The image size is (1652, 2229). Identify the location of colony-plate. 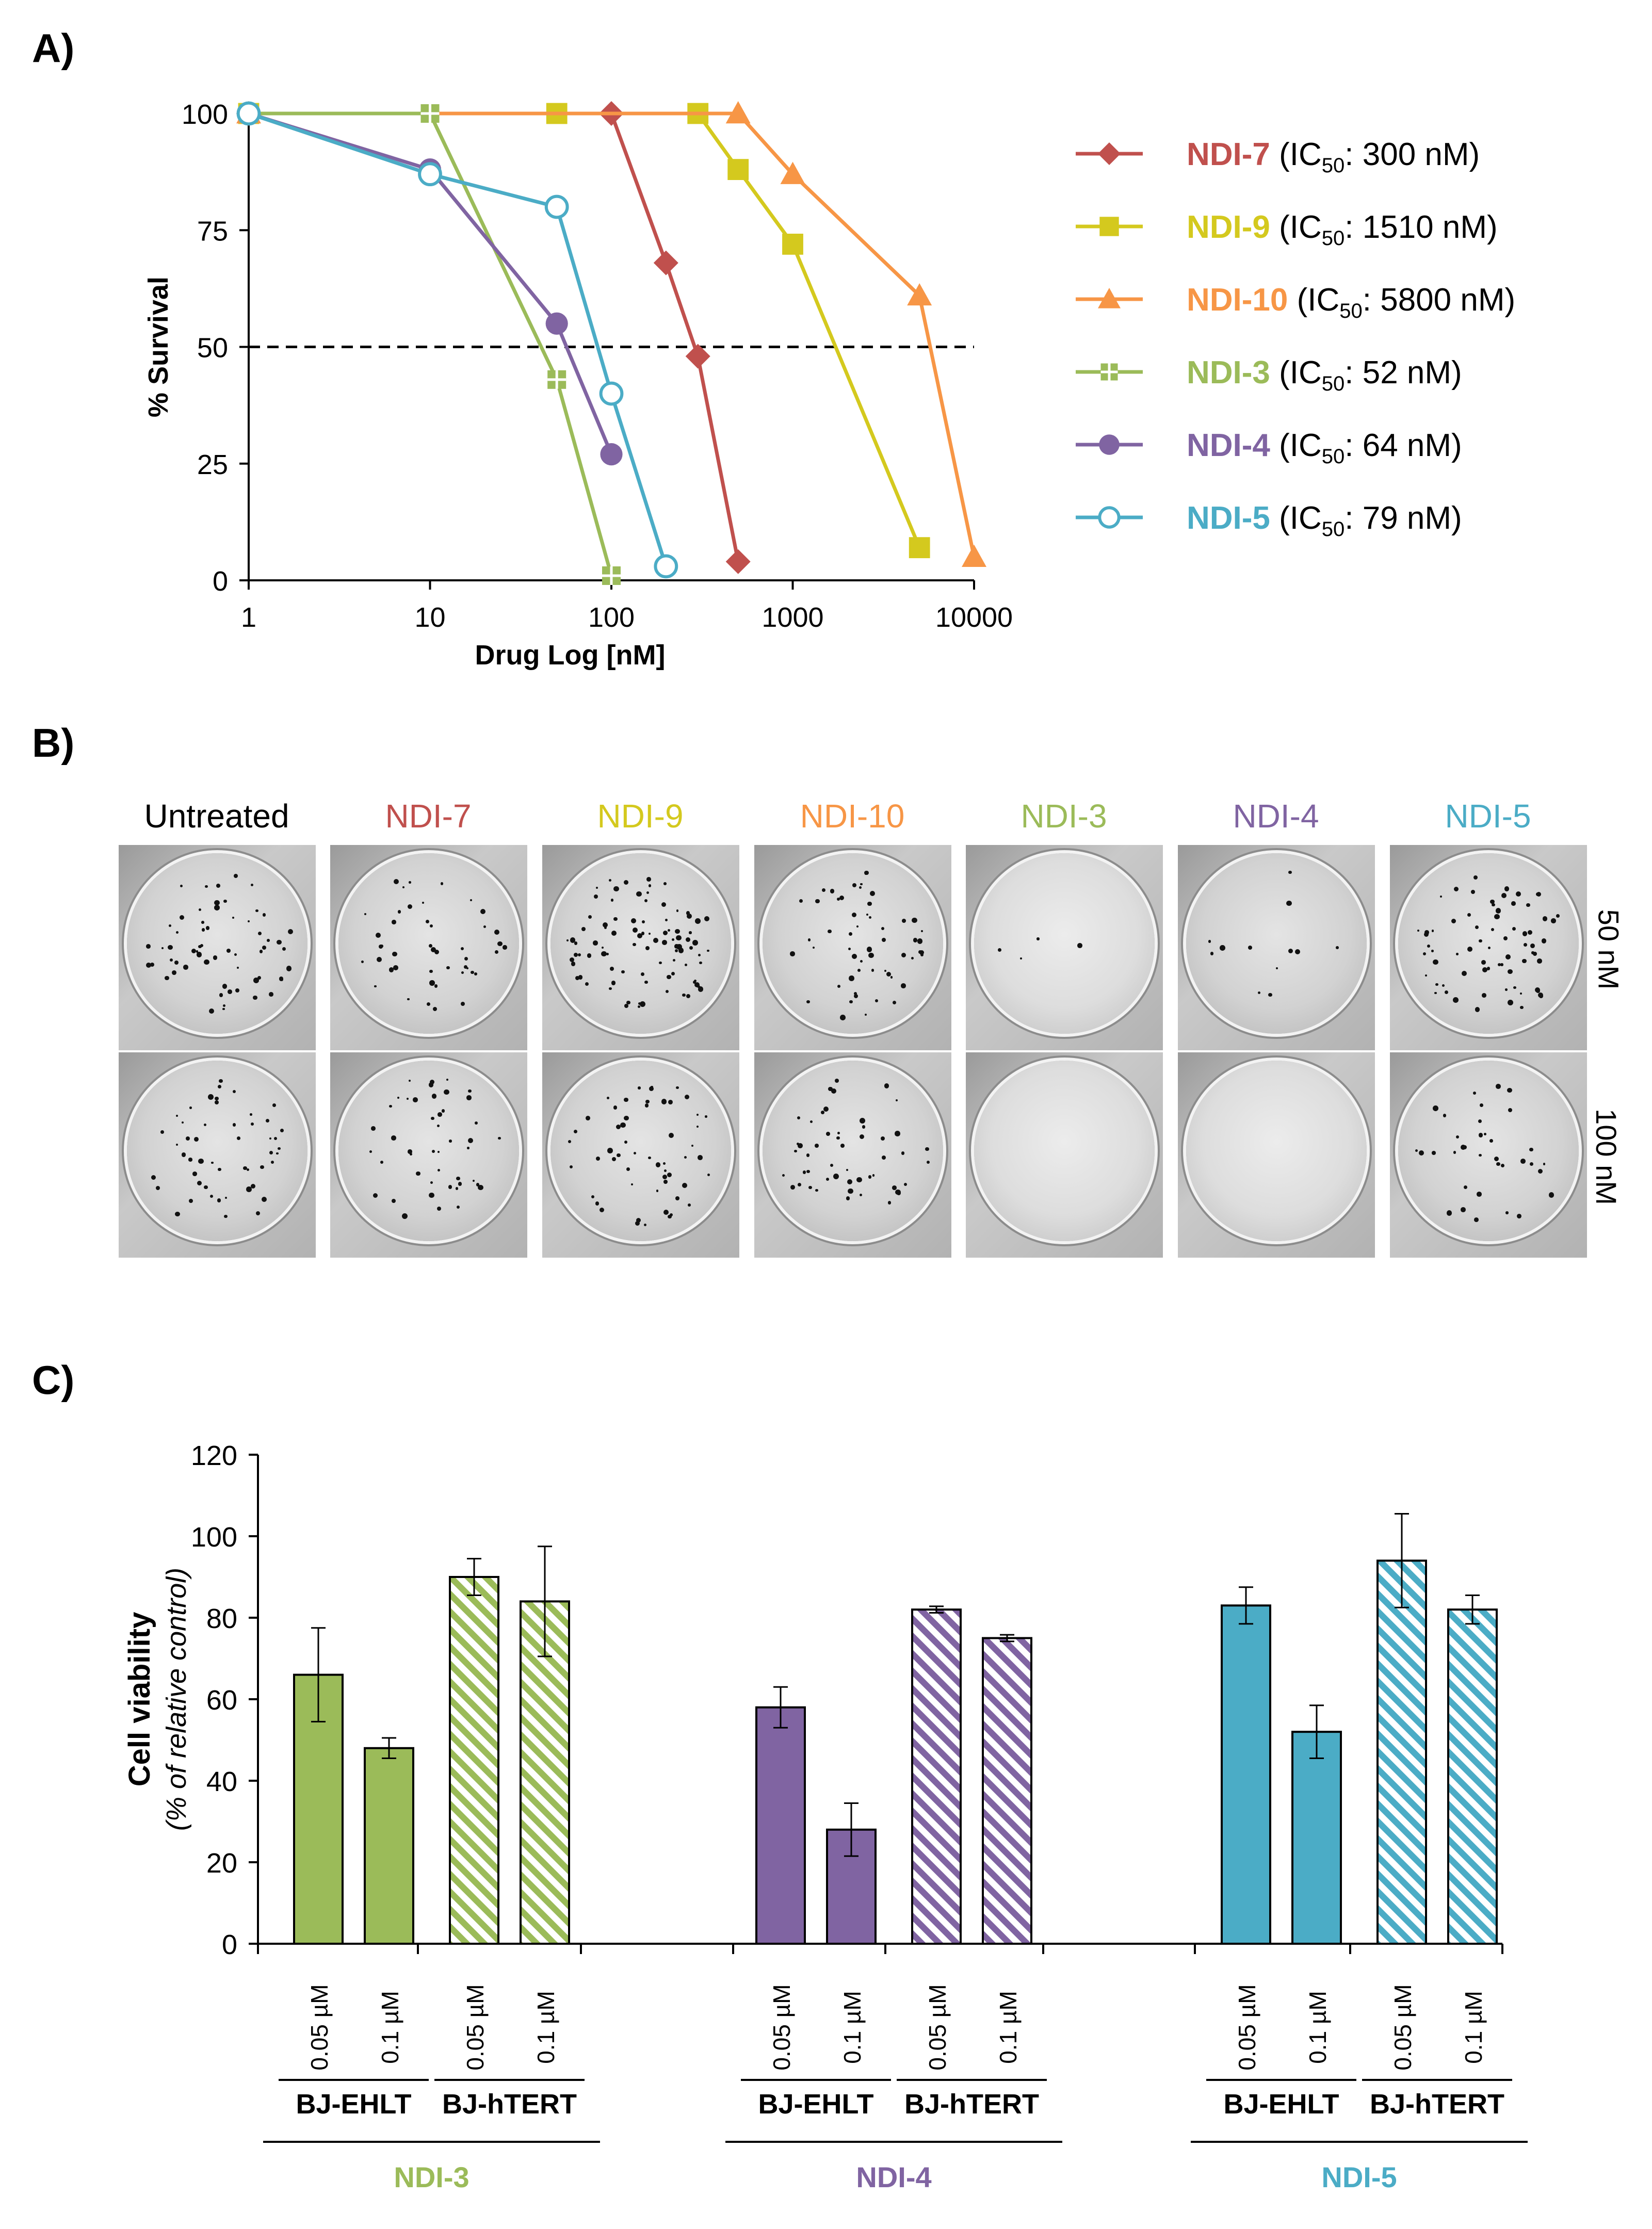
(852, 947).